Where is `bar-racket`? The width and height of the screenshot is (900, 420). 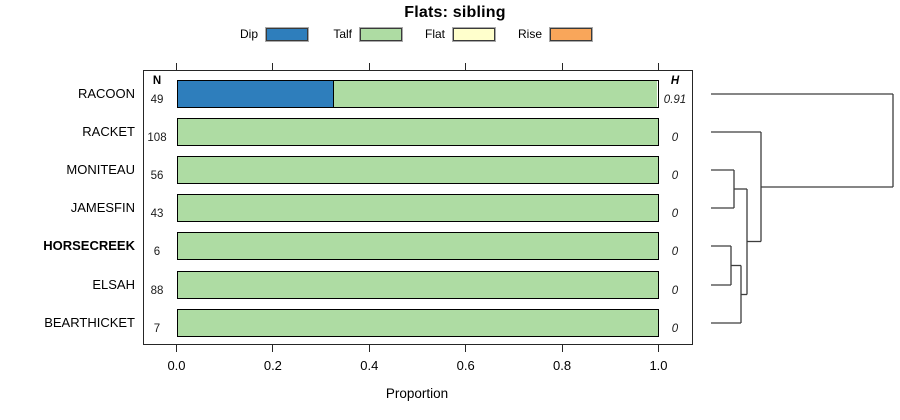 bar-racket is located at coordinates (417, 132).